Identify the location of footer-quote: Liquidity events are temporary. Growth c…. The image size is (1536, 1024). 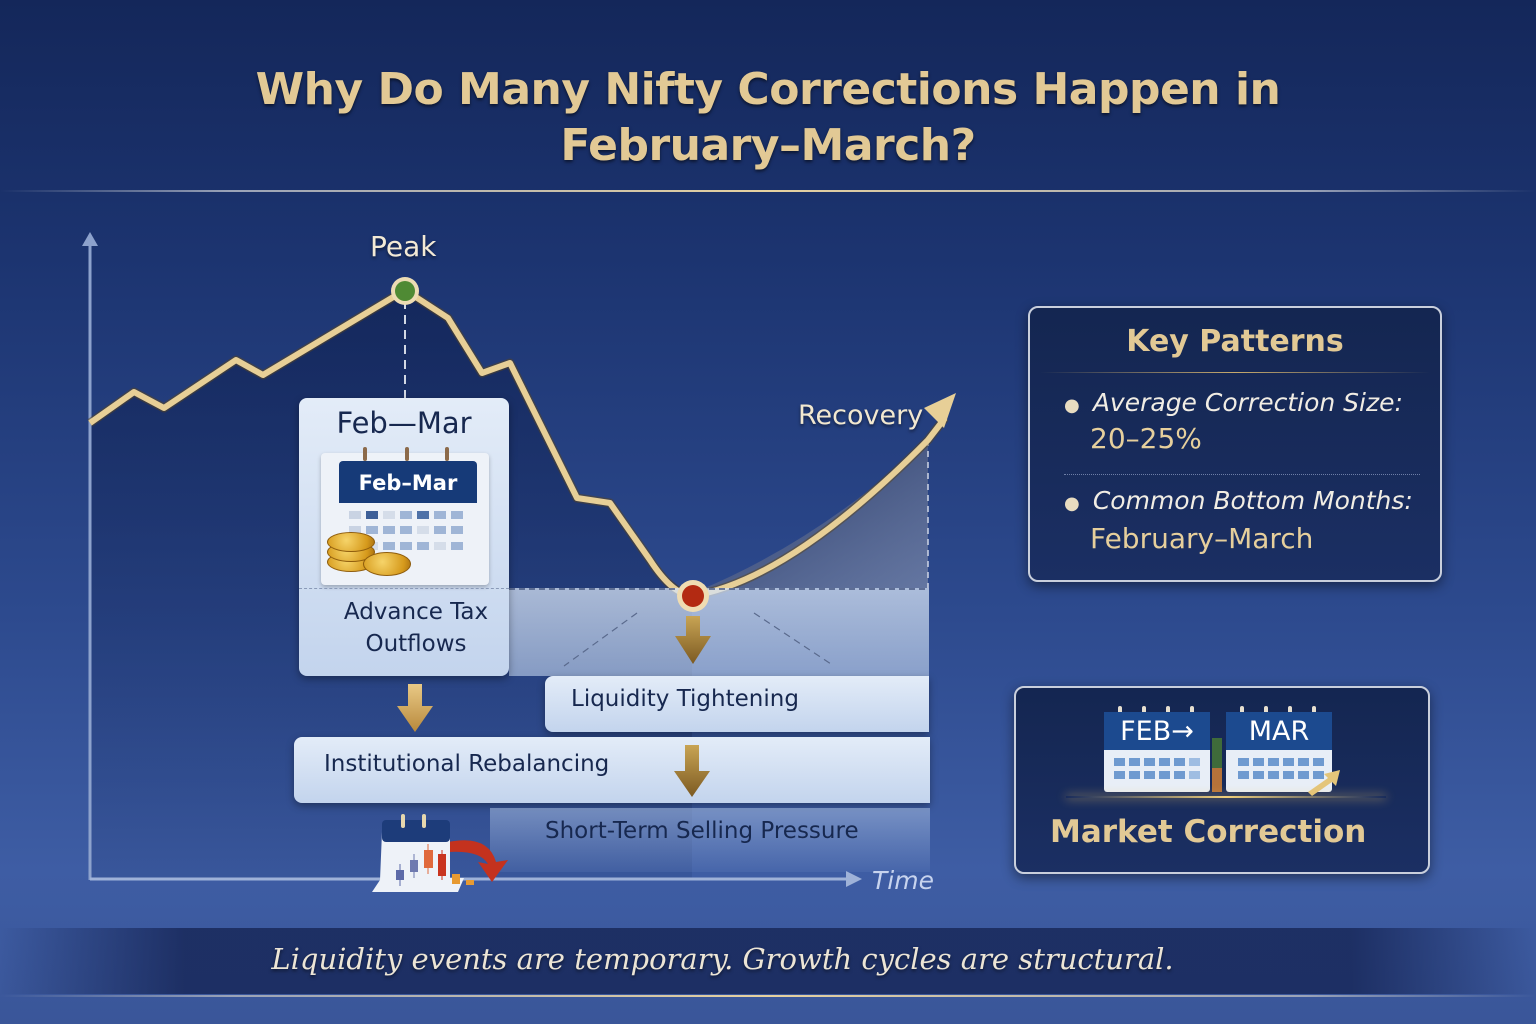
(722, 959).